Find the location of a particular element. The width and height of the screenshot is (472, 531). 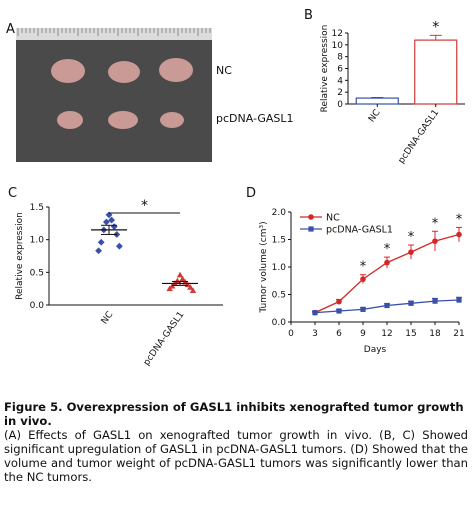

chart-d-y-label: Tumor volume (cm³) is located at coordinates (264, 267).